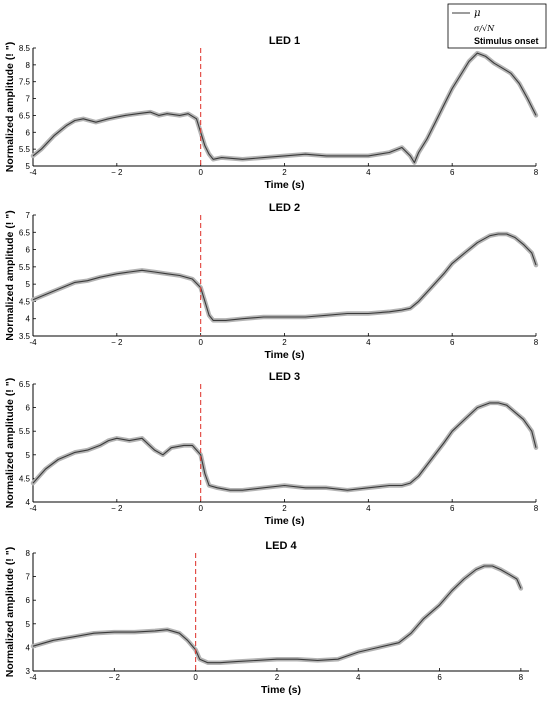 The width and height of the screenshot is (550, 704). I want to click on y-tick-label: 3, so click(28, 671).